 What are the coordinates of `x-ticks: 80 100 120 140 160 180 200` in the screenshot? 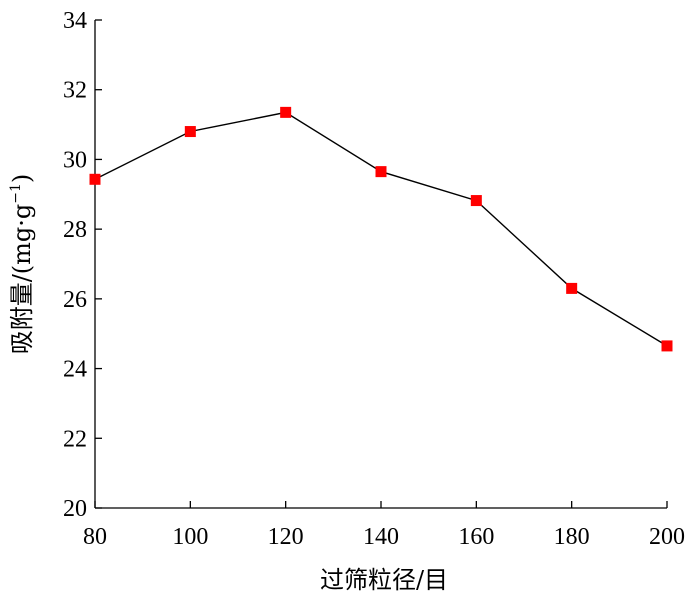 It's located at (384, 525).